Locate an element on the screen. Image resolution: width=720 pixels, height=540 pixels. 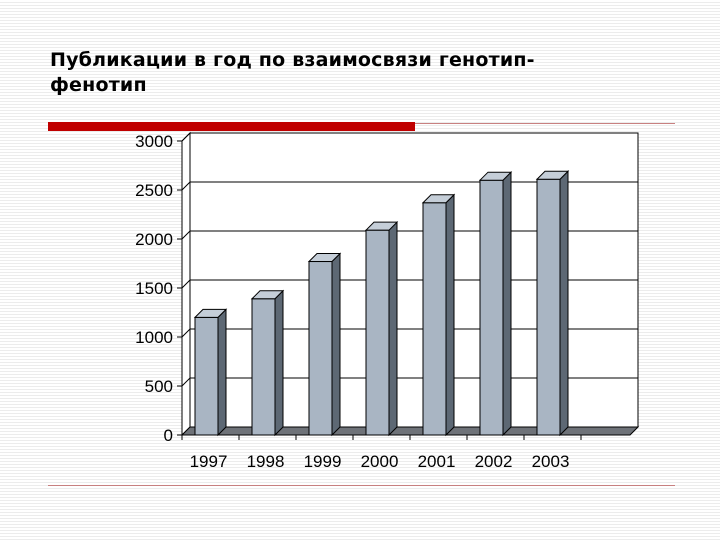
x-tick-label: 1998 is located at coordinates (266, 461).